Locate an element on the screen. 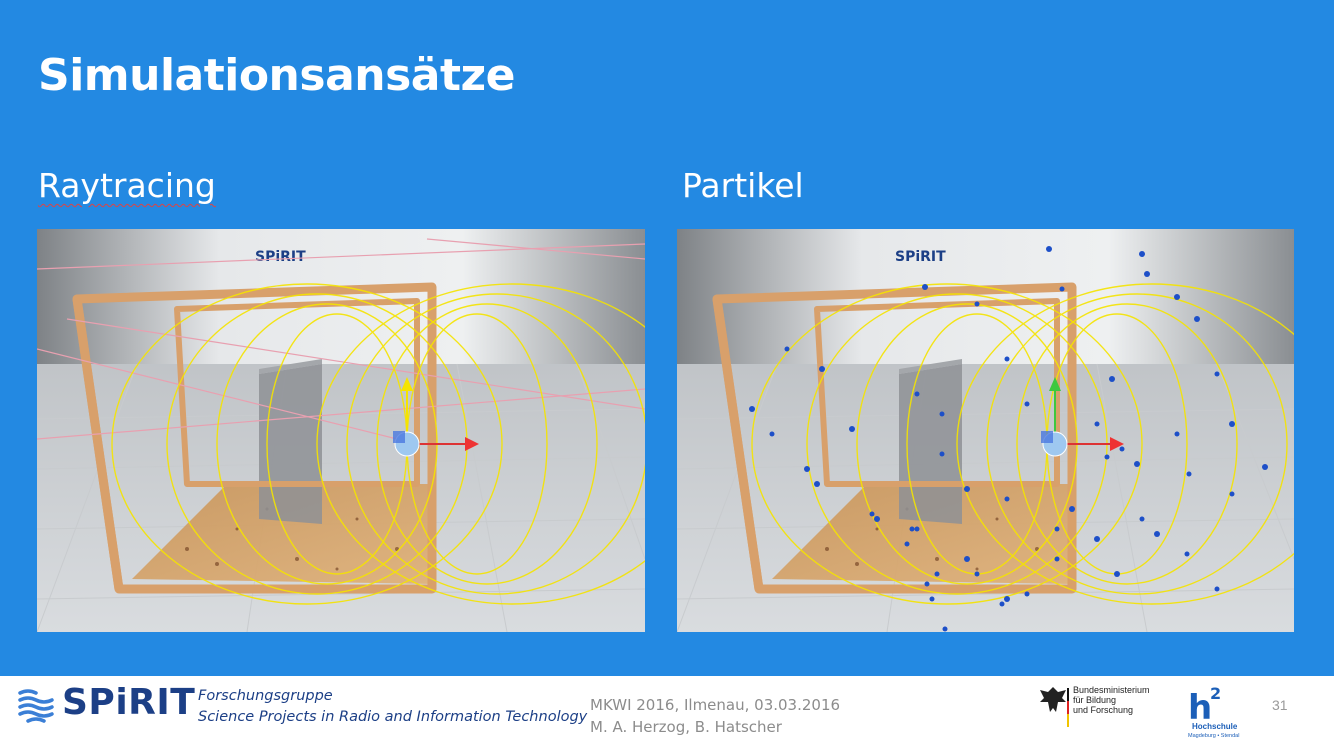  page-number: 31 is located at coordinates (1280, 705).